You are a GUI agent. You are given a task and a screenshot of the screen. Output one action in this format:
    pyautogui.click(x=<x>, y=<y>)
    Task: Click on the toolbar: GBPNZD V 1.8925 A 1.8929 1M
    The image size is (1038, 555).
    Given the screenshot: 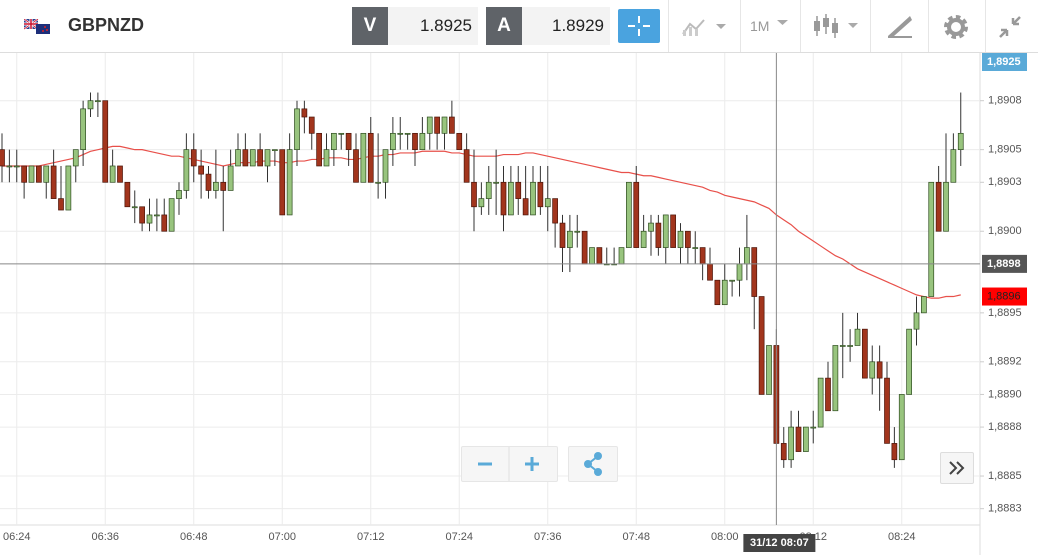 What is the action you would take?
    pyautogui.click(x=519, y=26)
    